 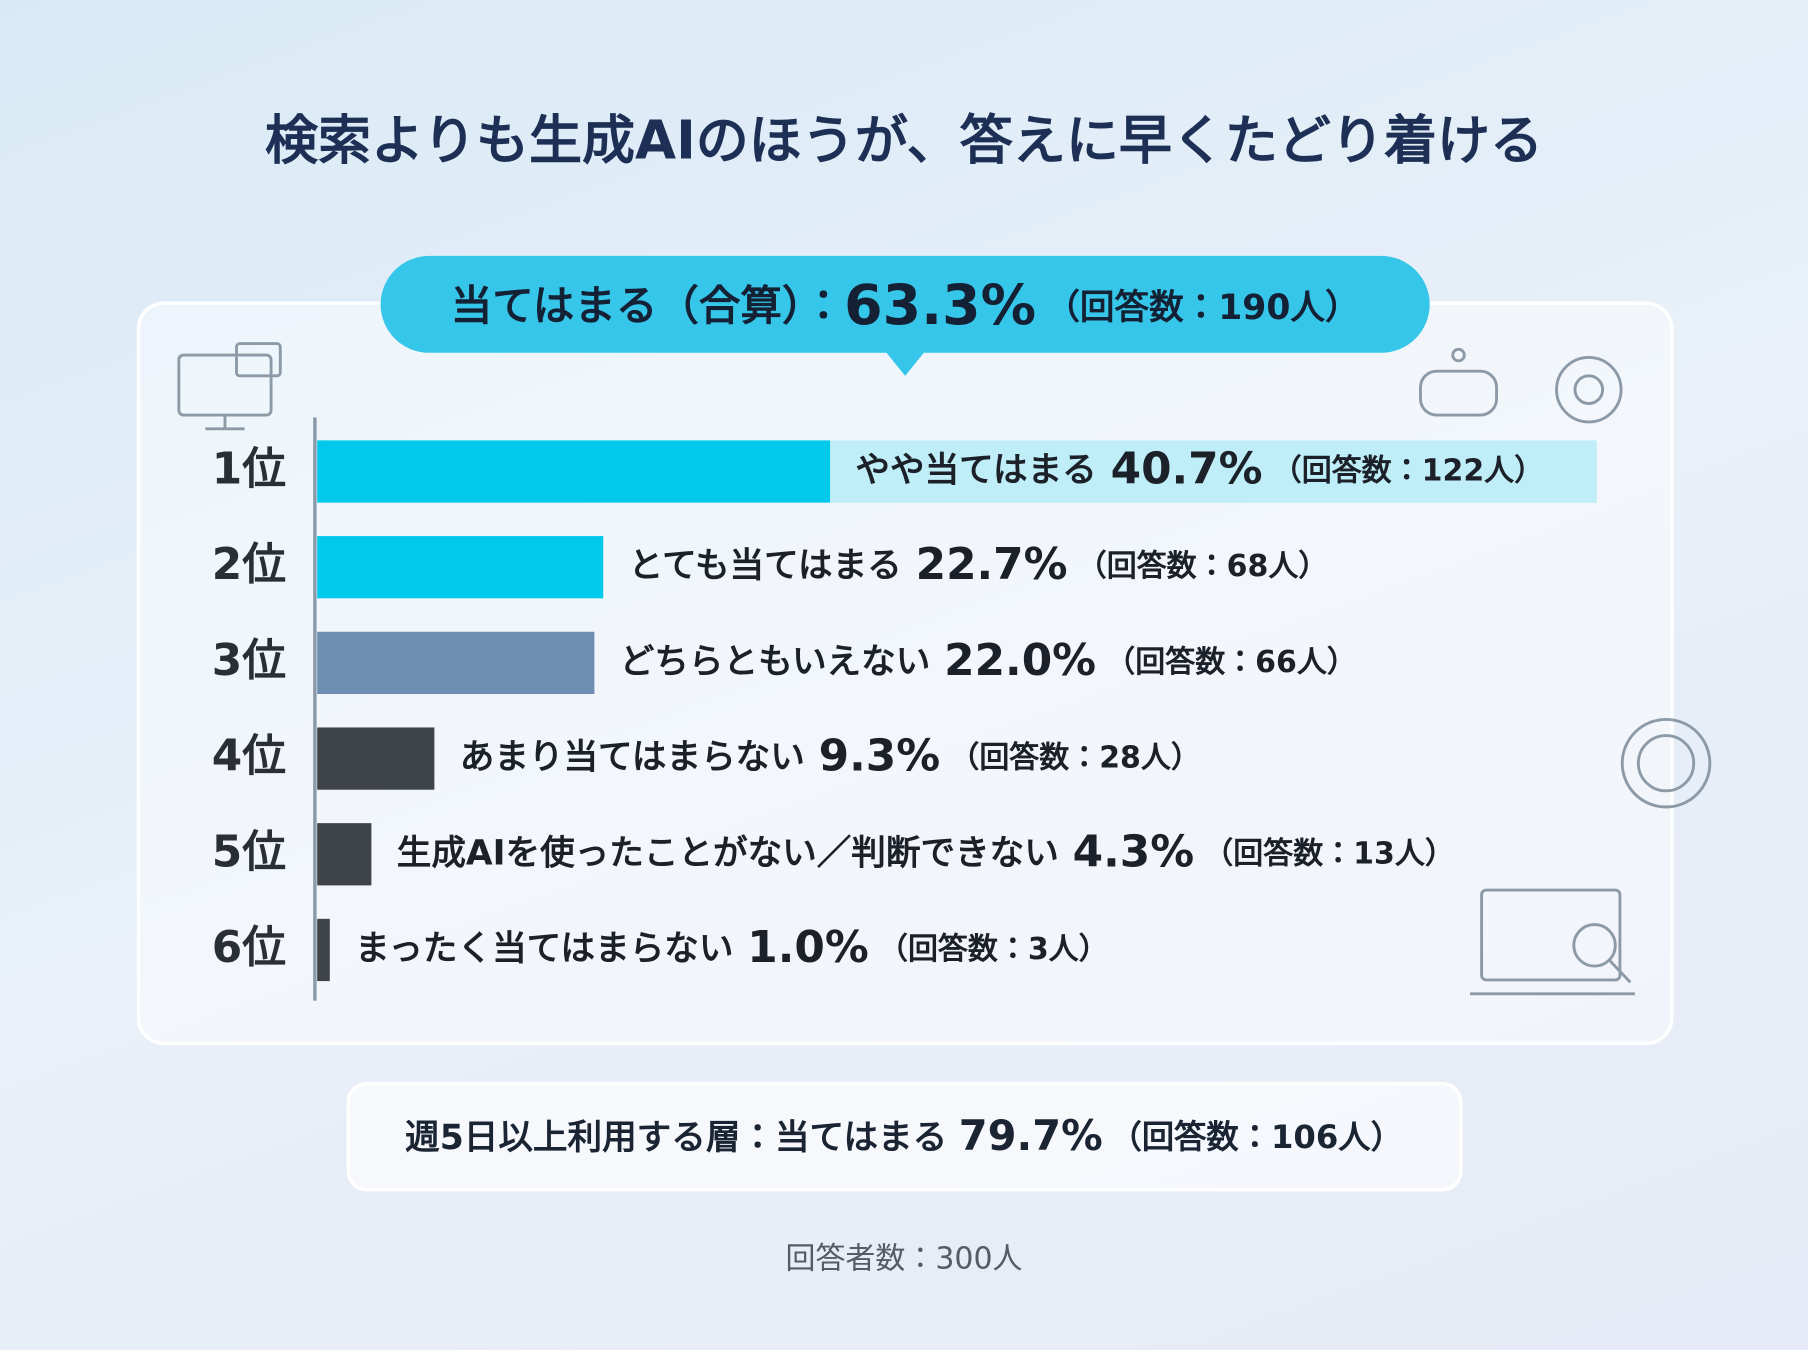 What do you see at coordinates (647, 305) in the screenshot?
I see `summary-label: 当てはまる（合算）：` at bounding box center [647, 305].